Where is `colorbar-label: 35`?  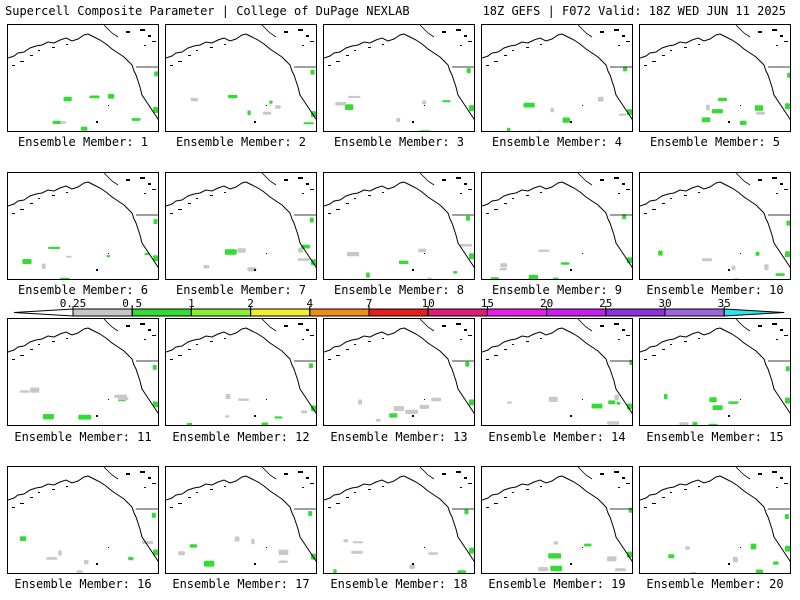
colorbar-label: 35 is located at coordinates (724, 303).